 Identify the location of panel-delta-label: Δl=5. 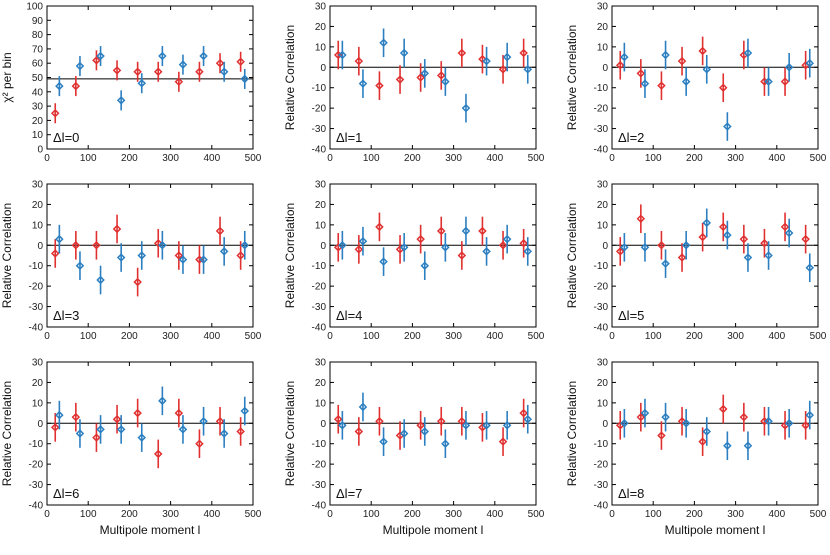
(631, 315).